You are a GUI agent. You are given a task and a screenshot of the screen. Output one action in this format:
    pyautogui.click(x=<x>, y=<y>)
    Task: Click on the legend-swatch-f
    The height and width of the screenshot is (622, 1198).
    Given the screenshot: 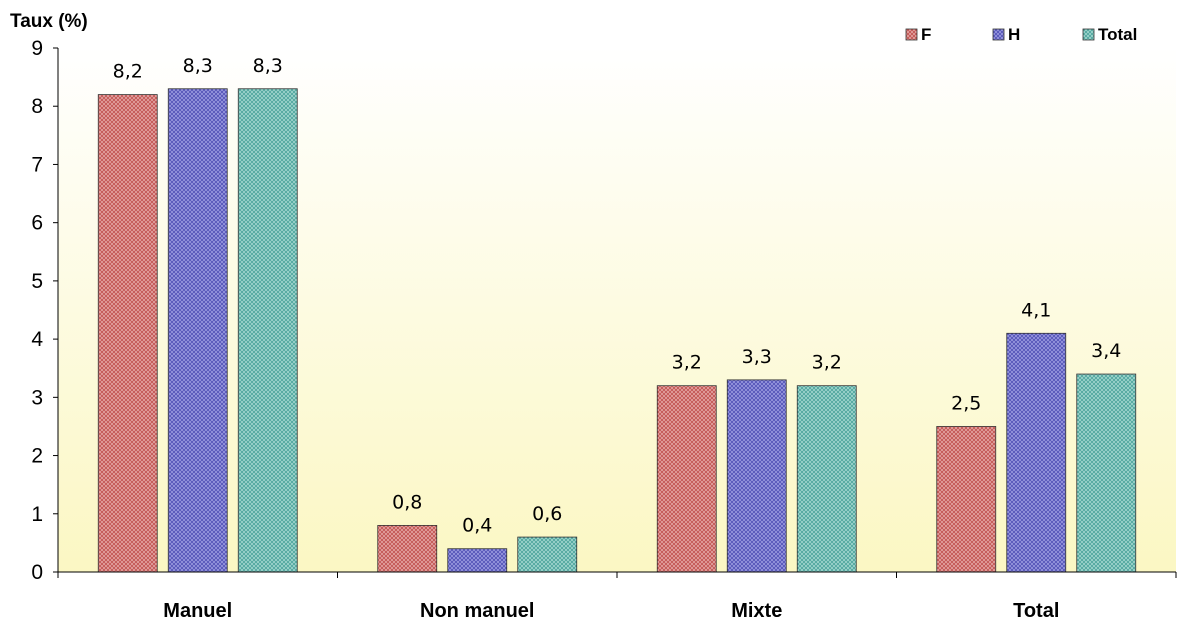 What is the action you would take?
    pyautogui.click(x=911, y=34)
    